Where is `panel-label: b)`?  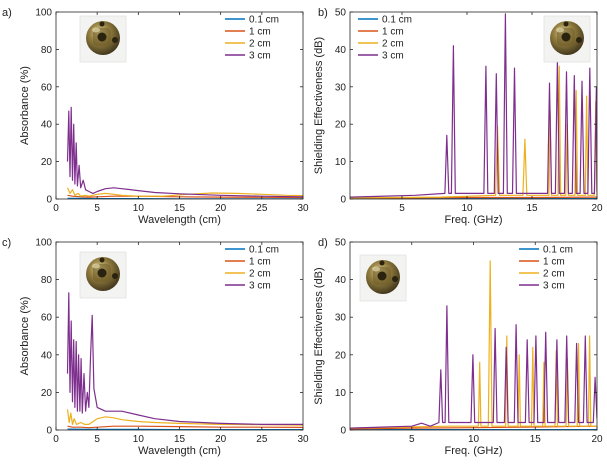
panel-label: b) is located at coordinates (323, 13).